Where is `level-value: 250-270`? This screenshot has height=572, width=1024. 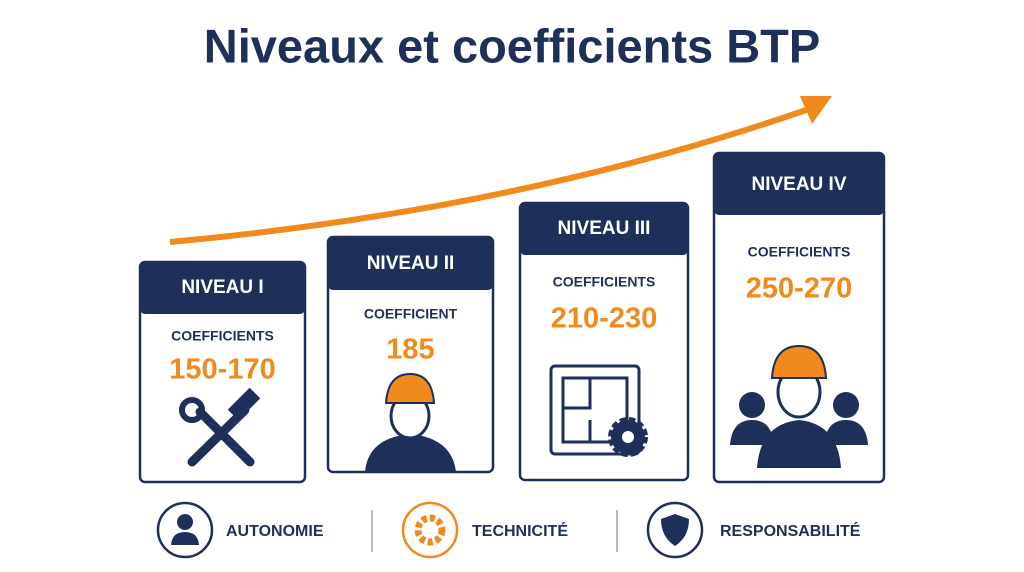 level-value: 250-270 is located at coordinates (799, 289).